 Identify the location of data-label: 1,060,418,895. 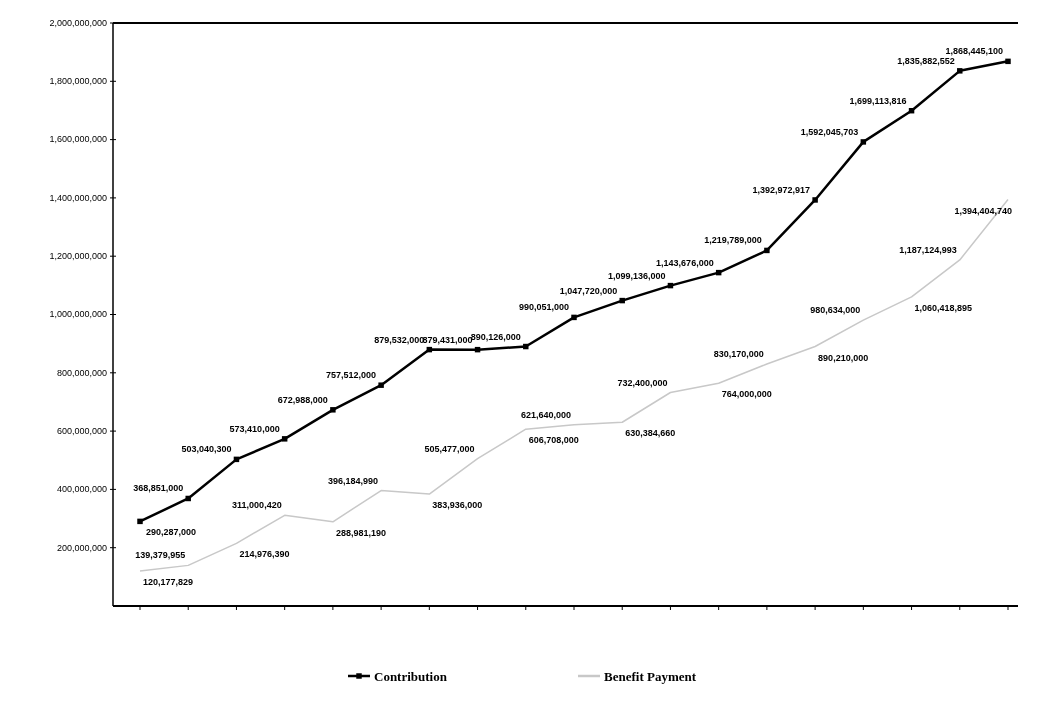
(943, 307).